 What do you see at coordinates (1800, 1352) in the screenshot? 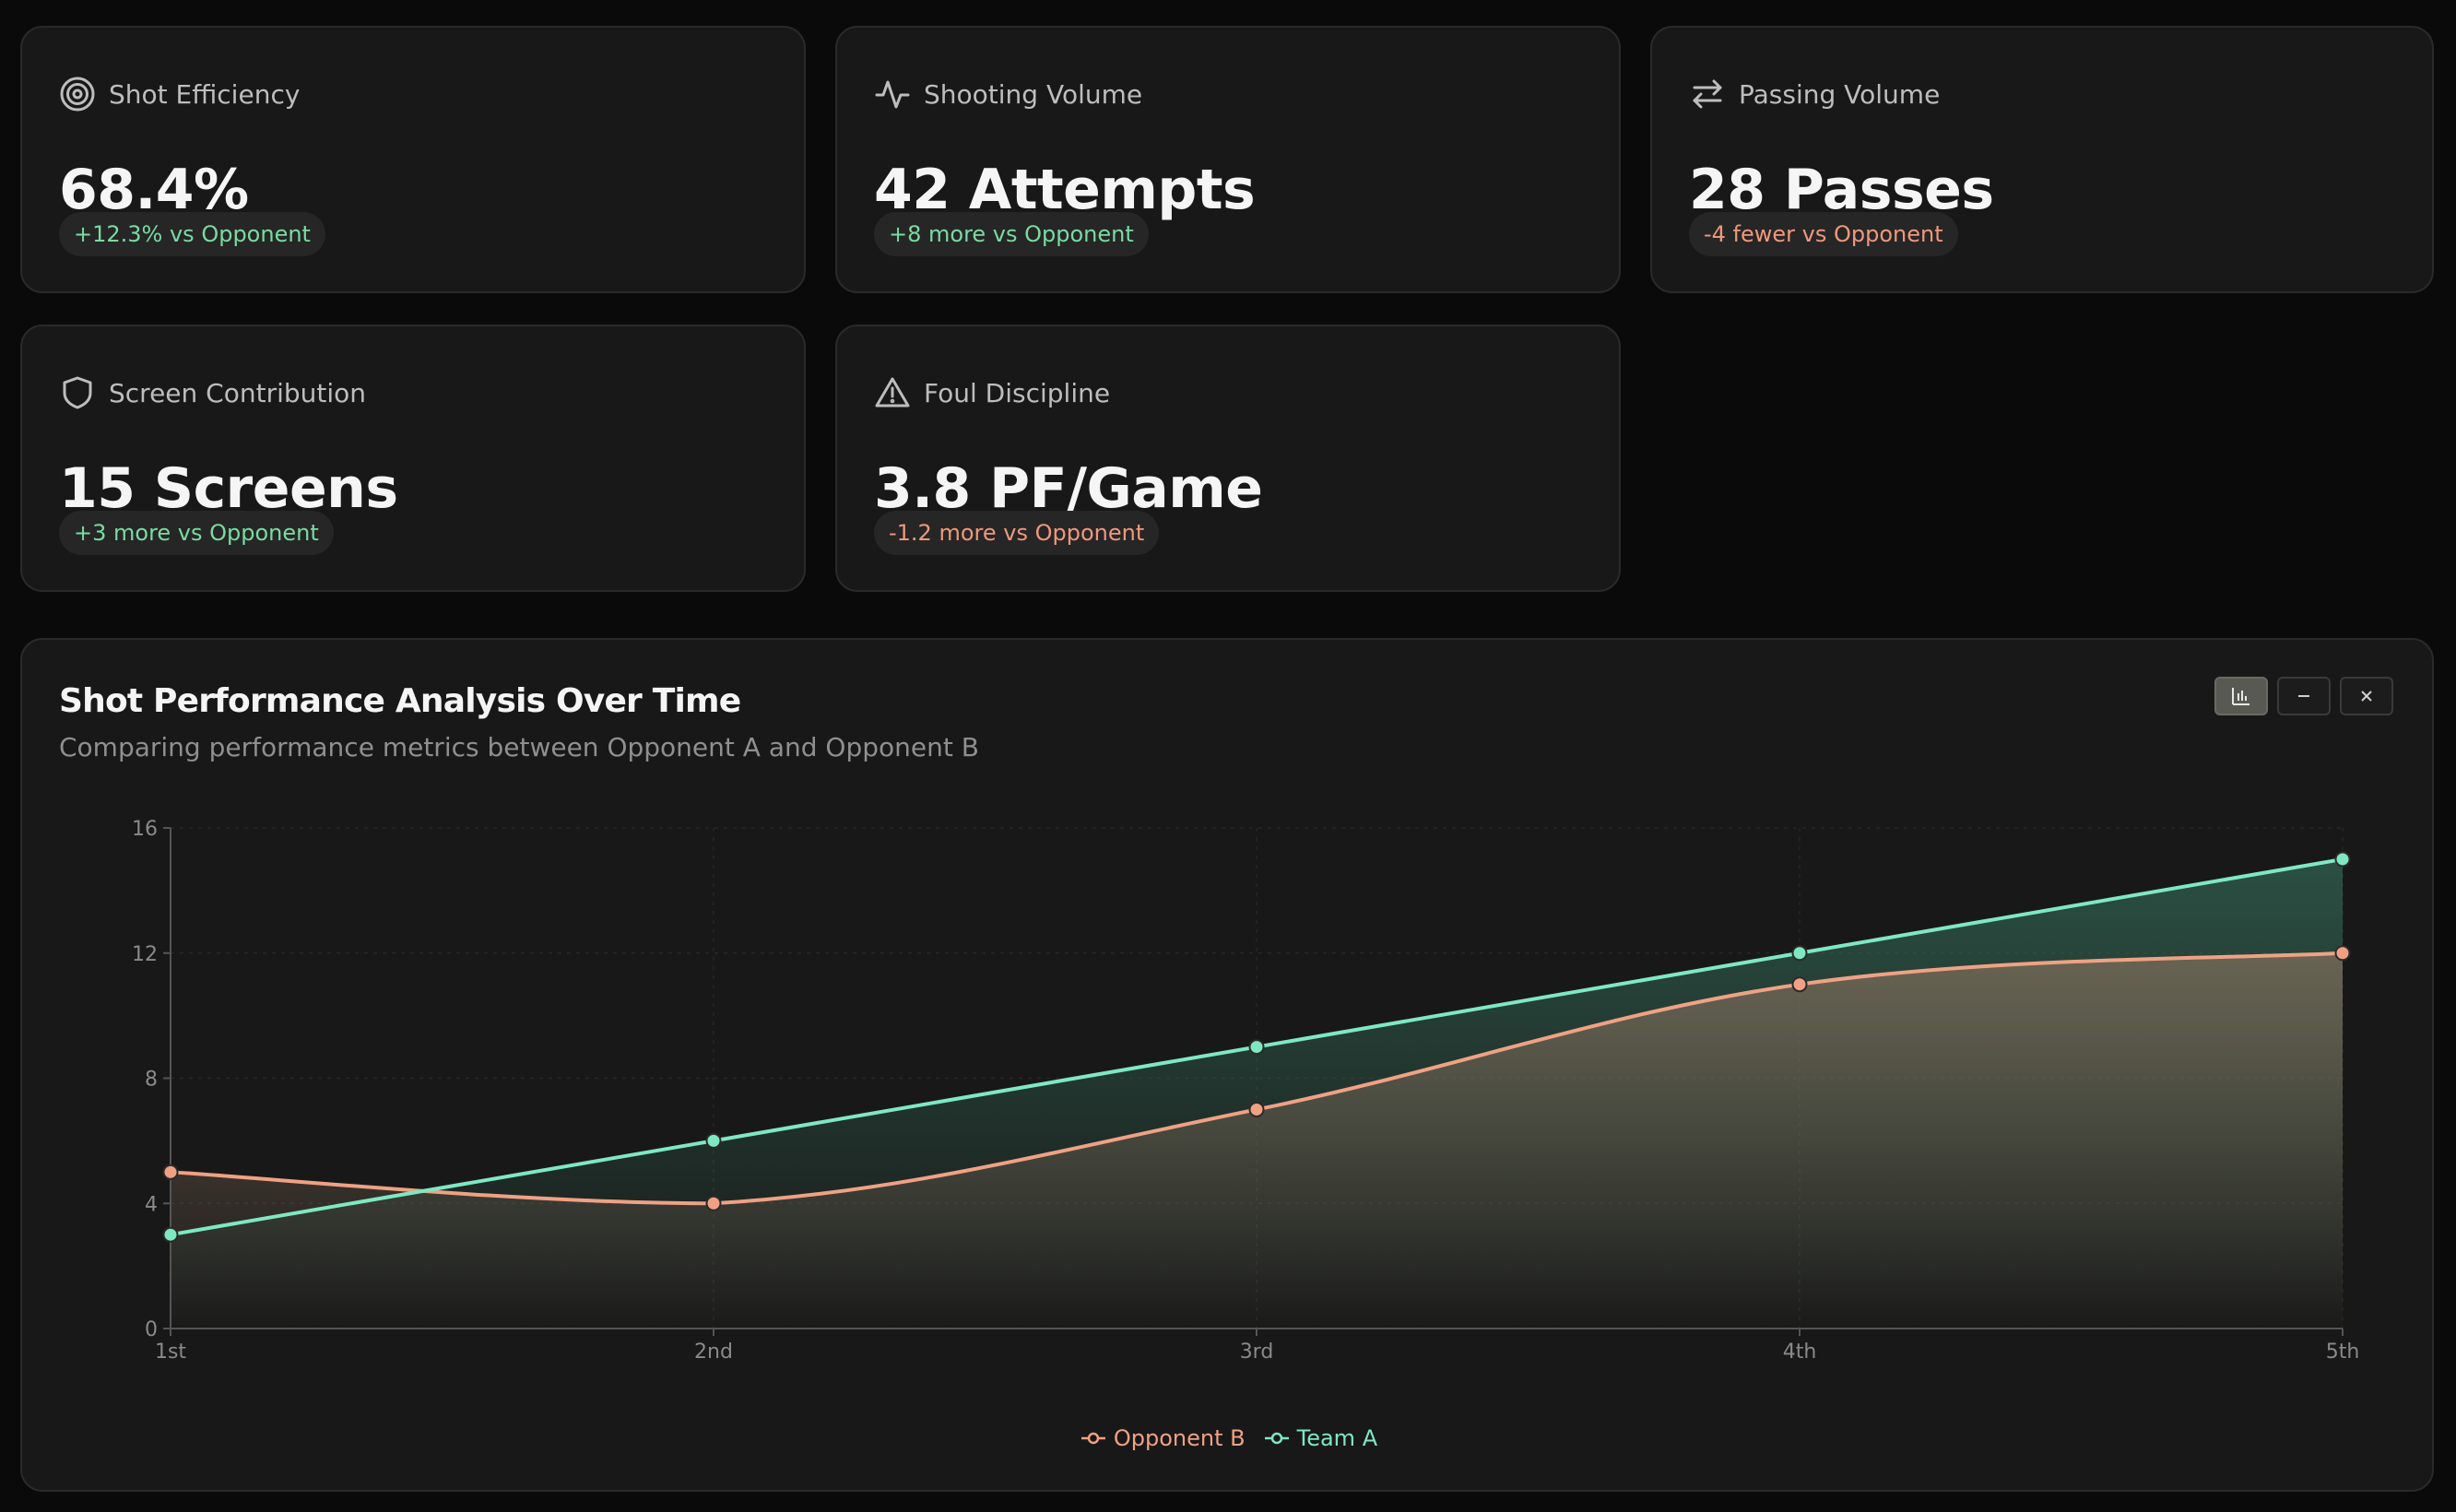
I see `x-tick-label: 4th` at bounding box center [1800, 1352].